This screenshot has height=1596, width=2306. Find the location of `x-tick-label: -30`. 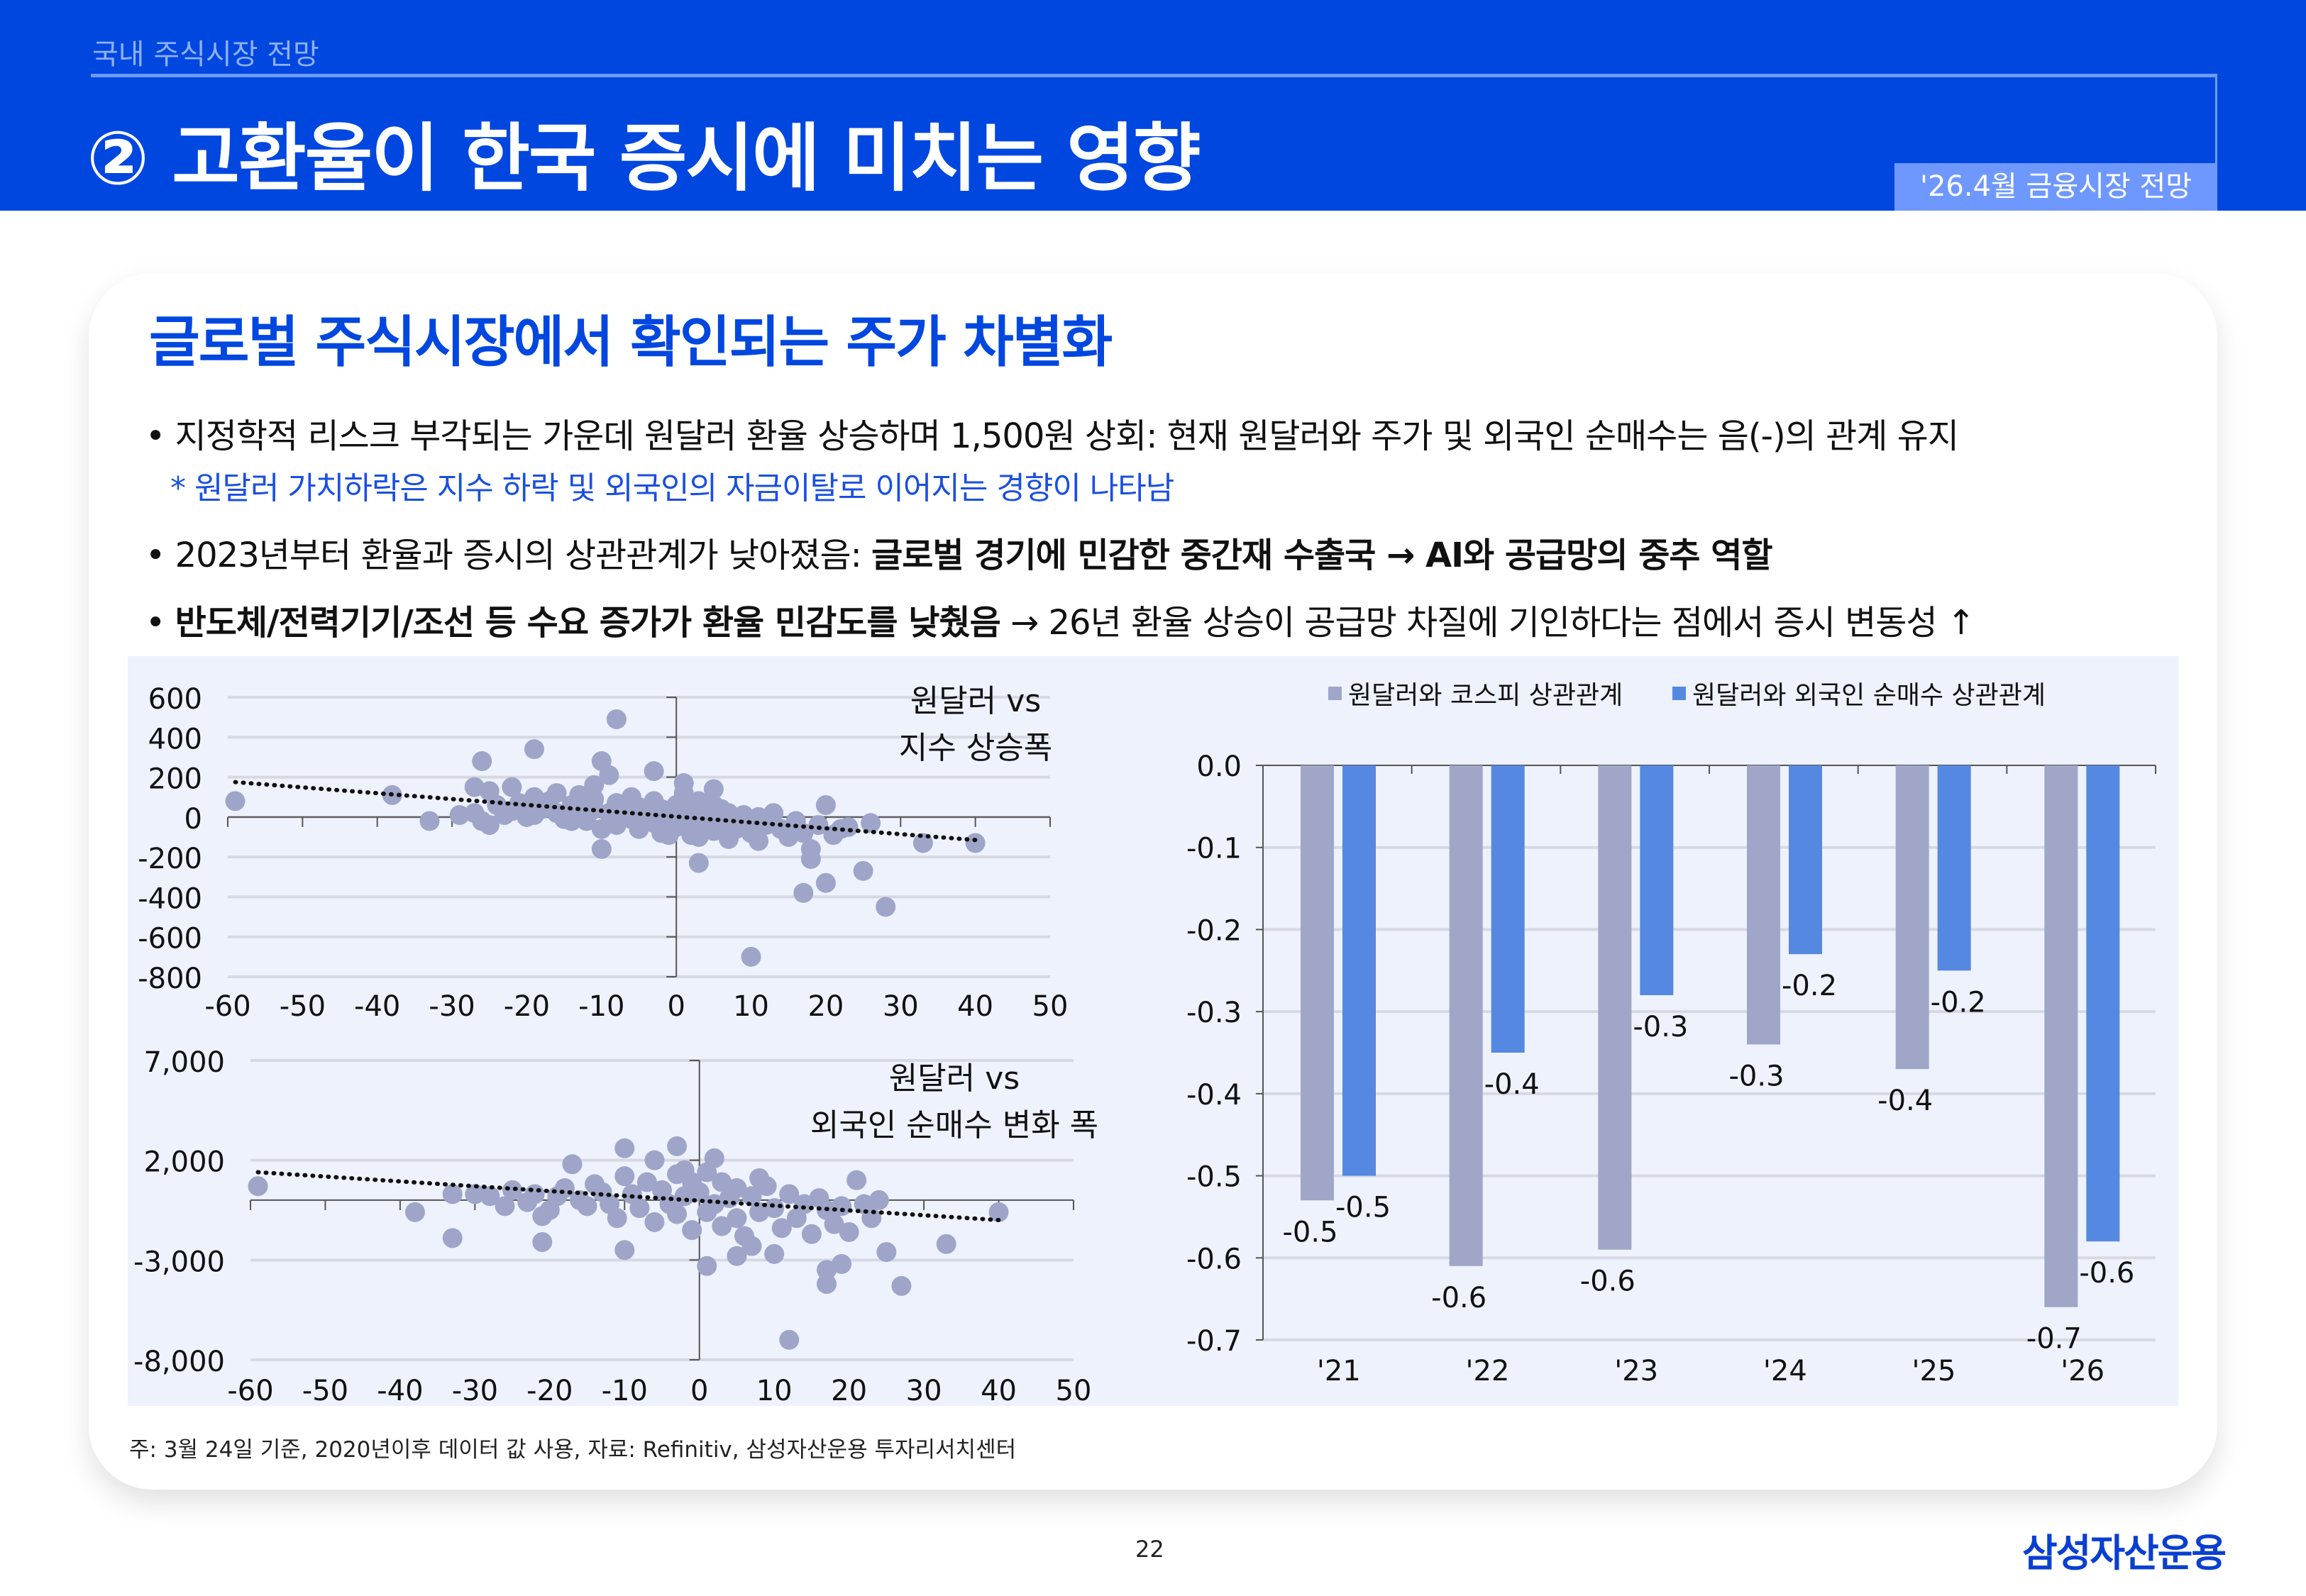

x-tick-label: -30 is located at coordinates (475, 1391).